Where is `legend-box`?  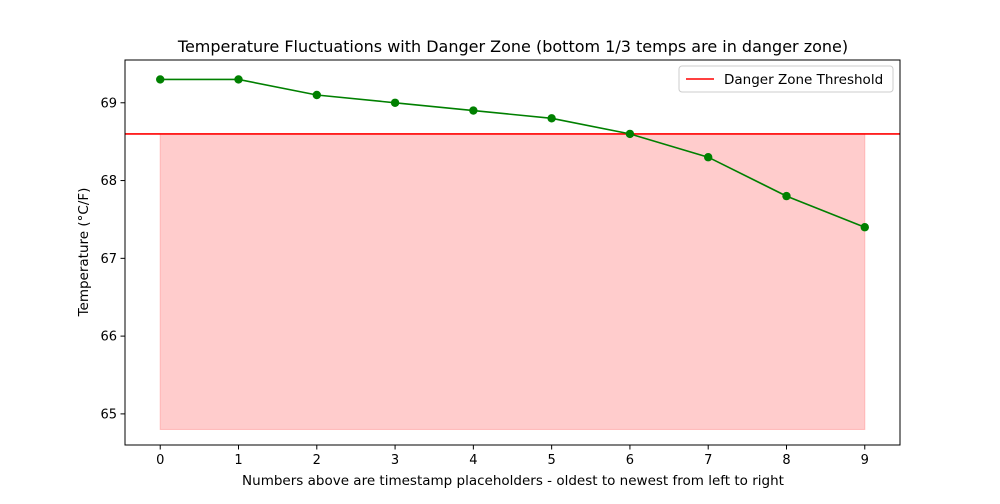 legend-box is located at coordinates (786, 79).